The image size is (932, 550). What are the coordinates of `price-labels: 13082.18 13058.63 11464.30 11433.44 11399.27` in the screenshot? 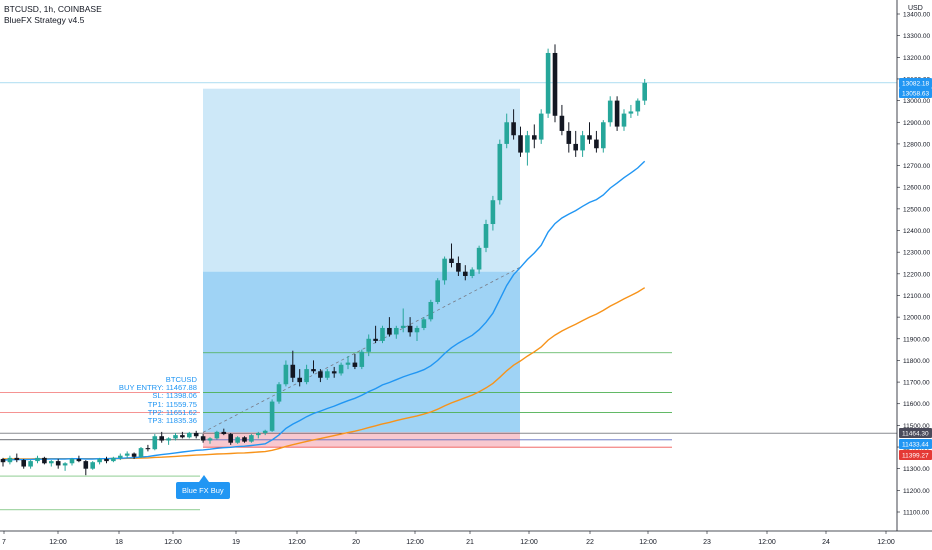 It's located at (915, 269).